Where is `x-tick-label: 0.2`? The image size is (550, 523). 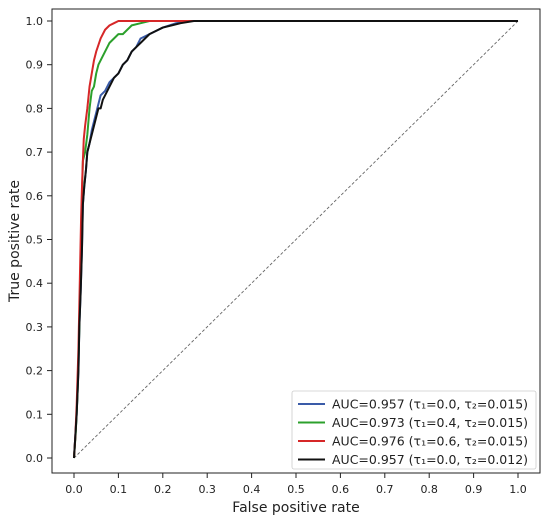
x-tick-label: 0.2 is located at coordinates (163, 489).